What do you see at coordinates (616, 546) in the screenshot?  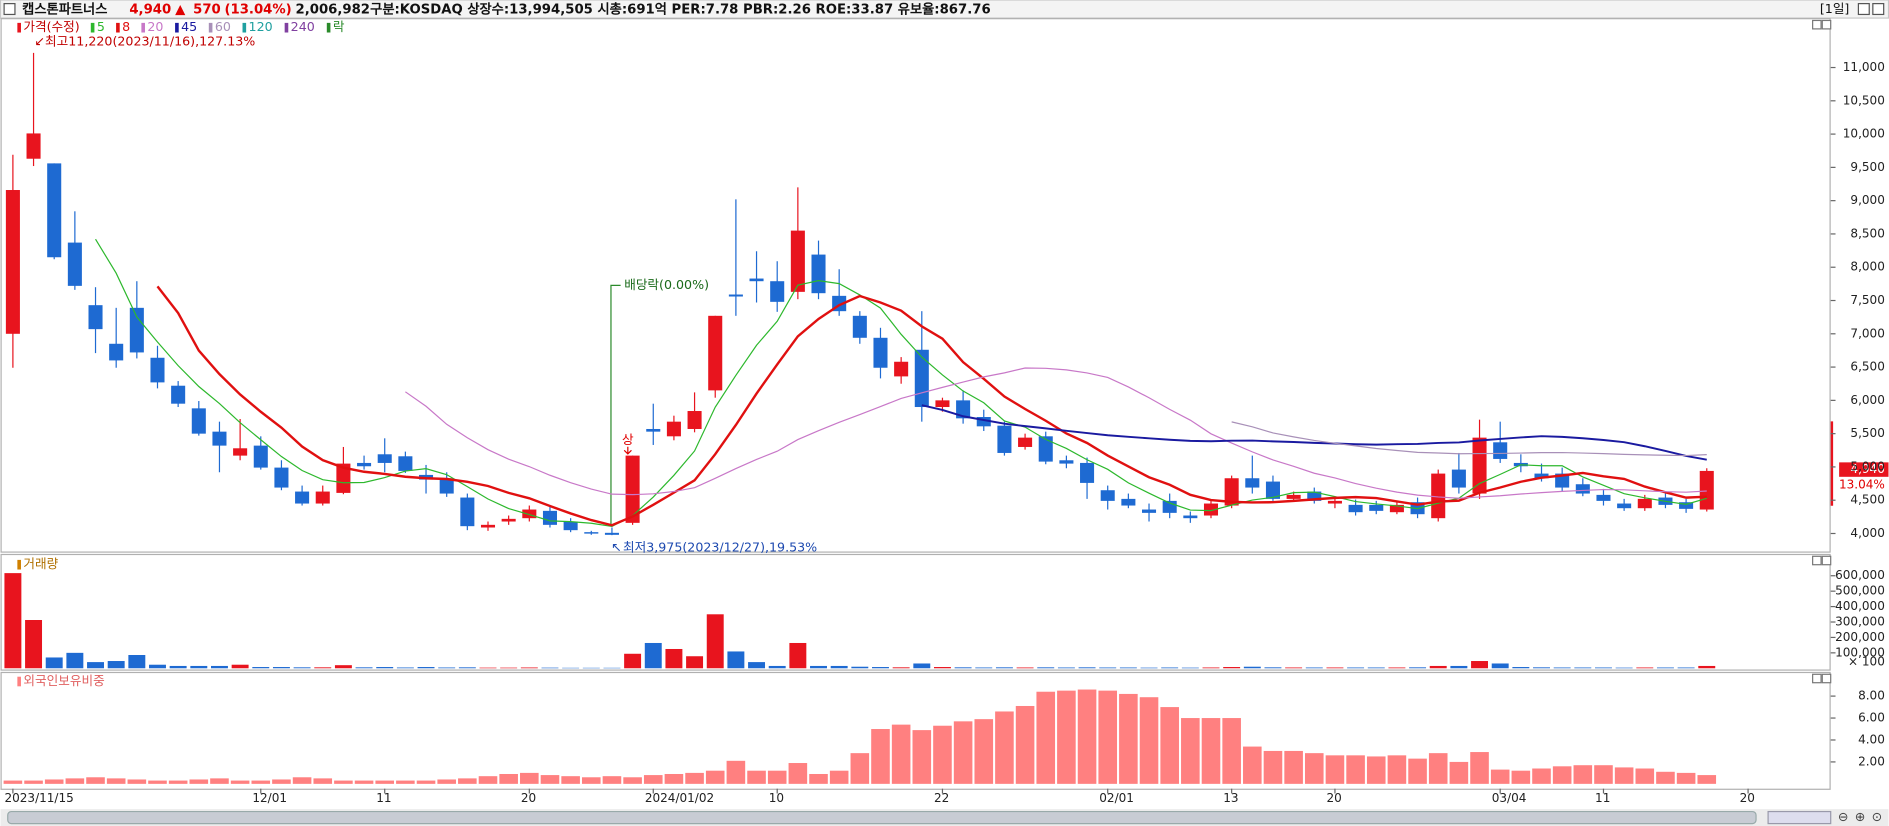 I see `arrow: ↖` at bounding box center [616, 546].